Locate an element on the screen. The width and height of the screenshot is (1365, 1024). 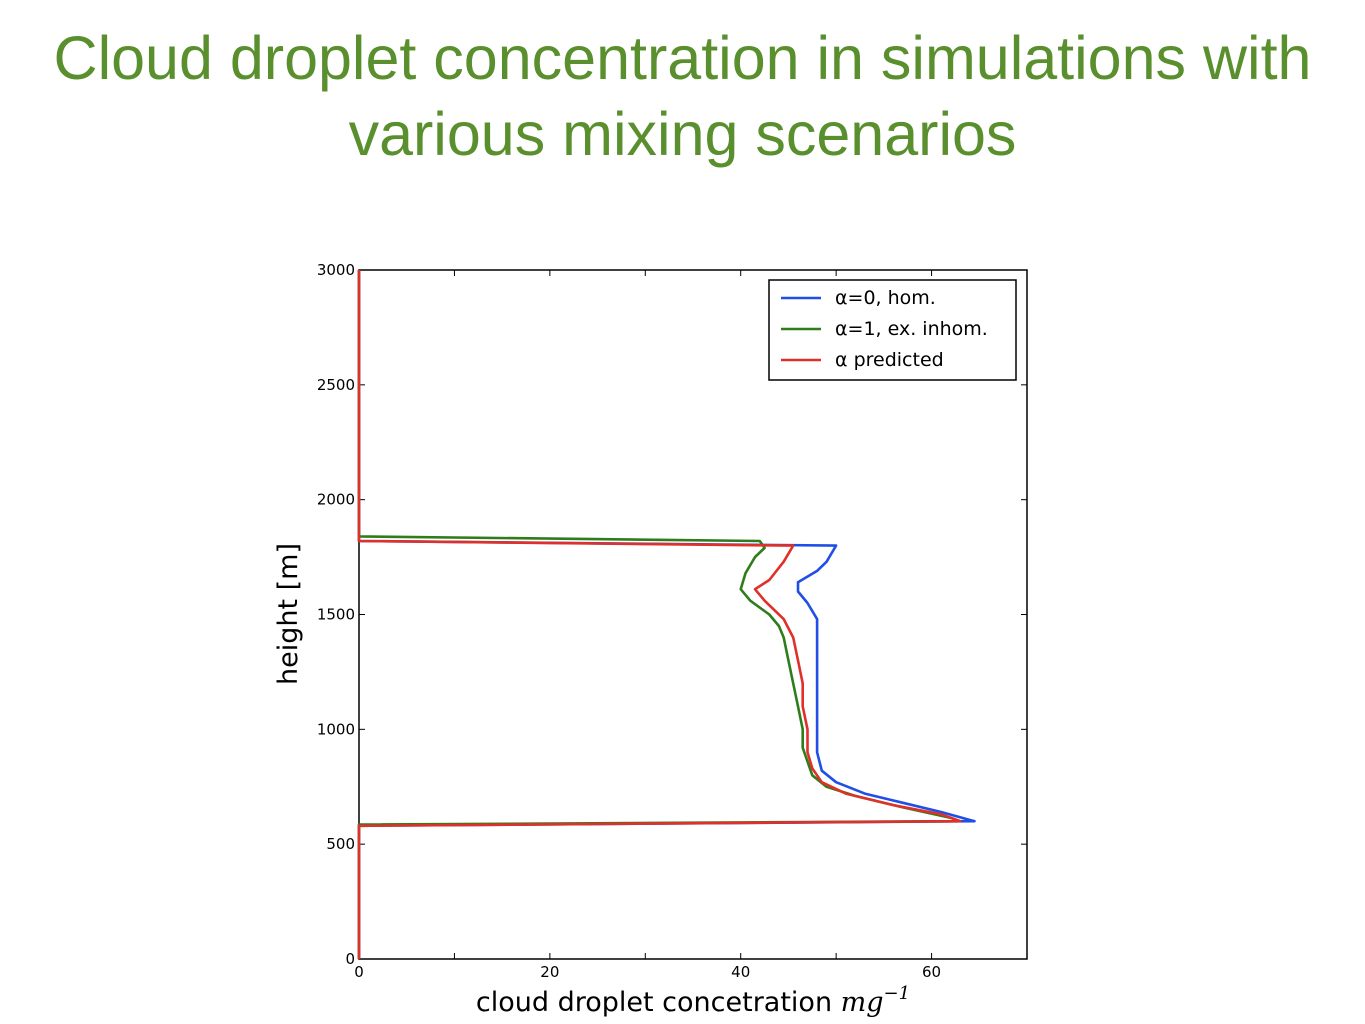
x-tick-label: 20 is located at coordinates (549, 972).